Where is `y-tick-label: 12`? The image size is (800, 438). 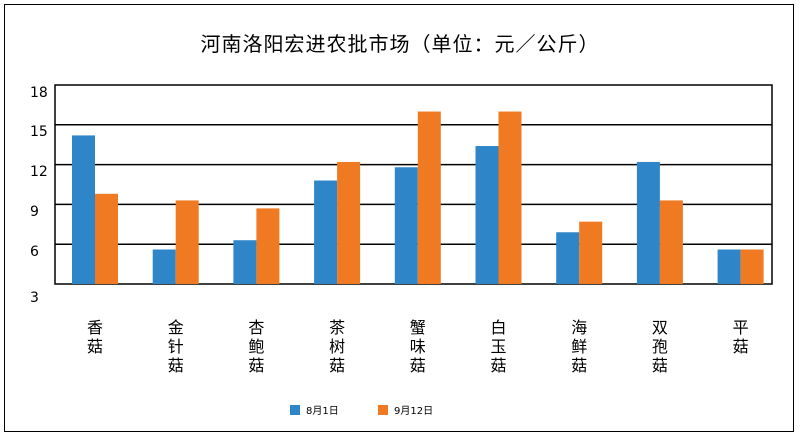 y-tick-label: 12 is located at coordinates (39, 172).